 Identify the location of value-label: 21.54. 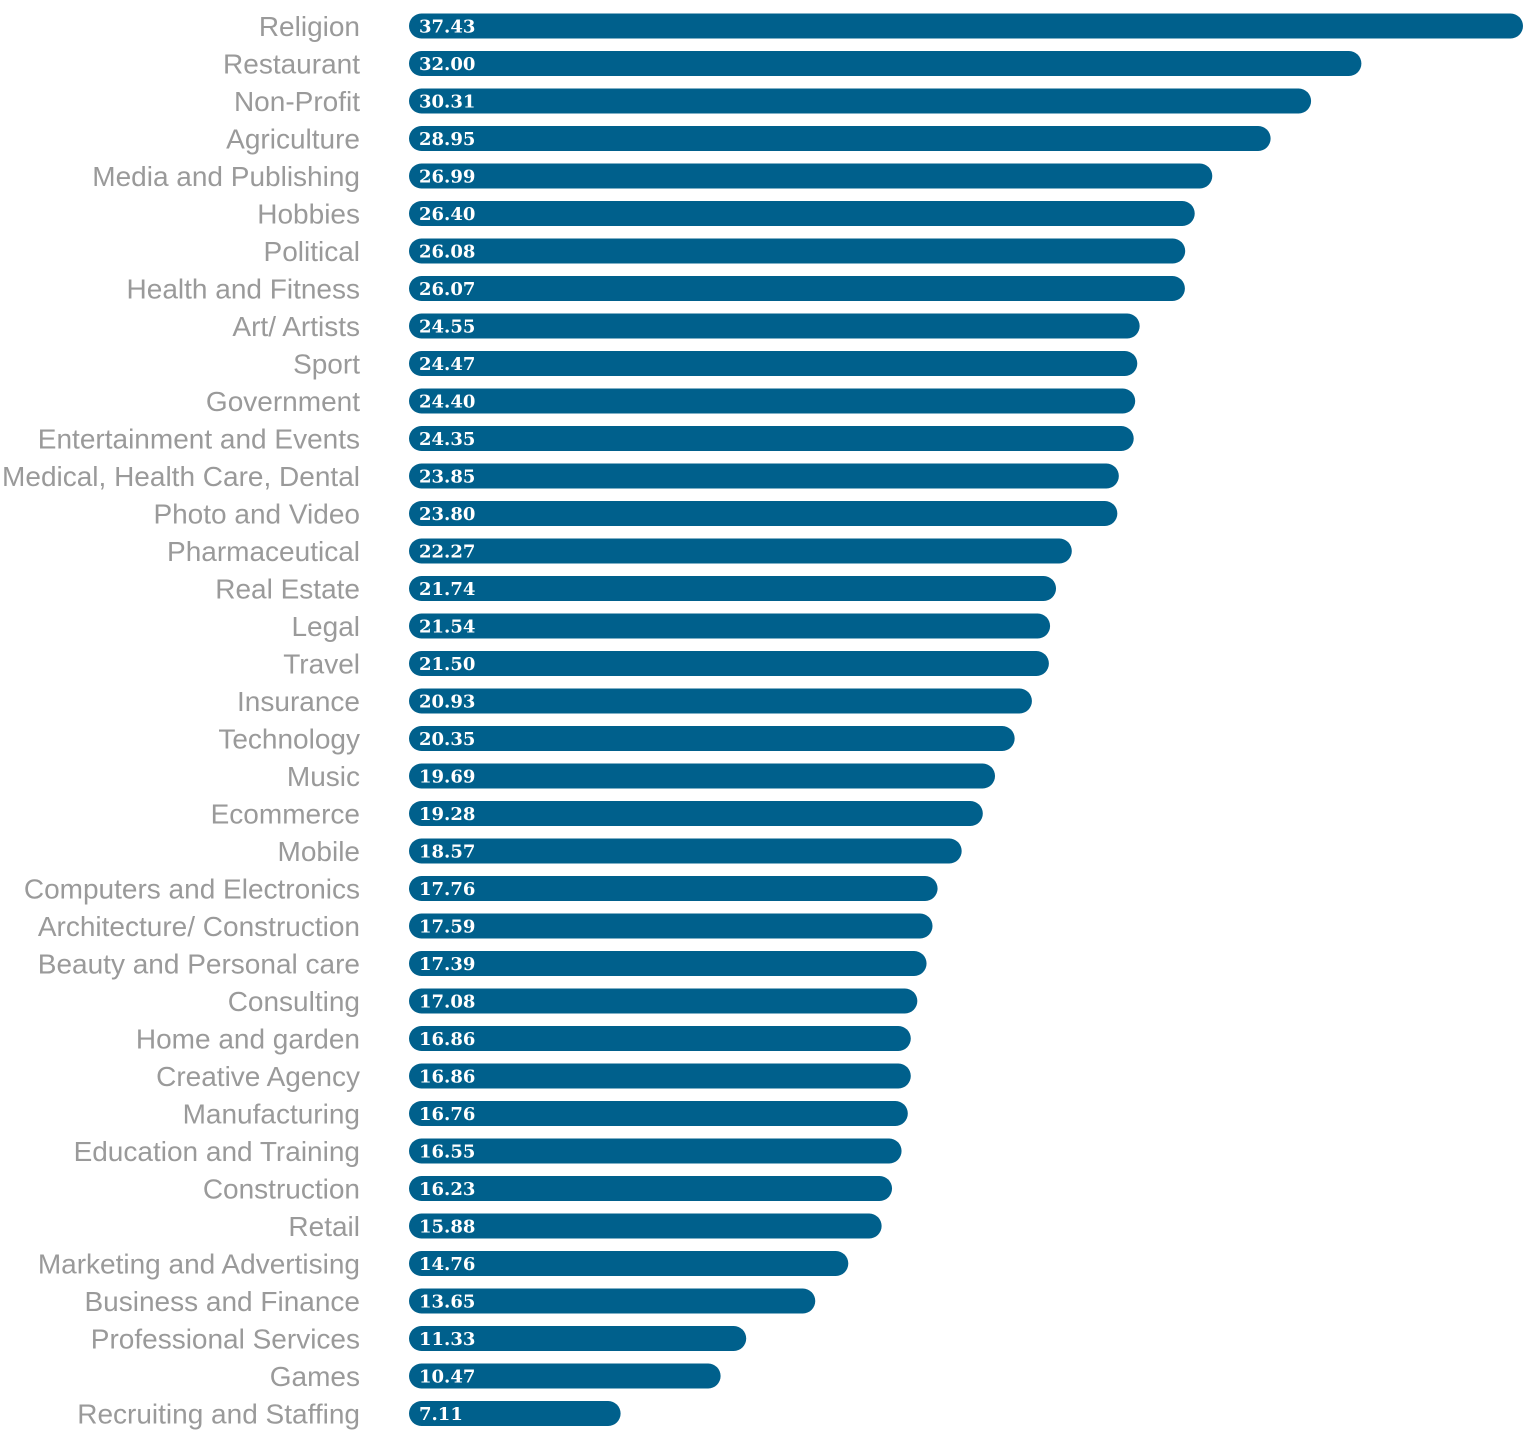
(447, 627).